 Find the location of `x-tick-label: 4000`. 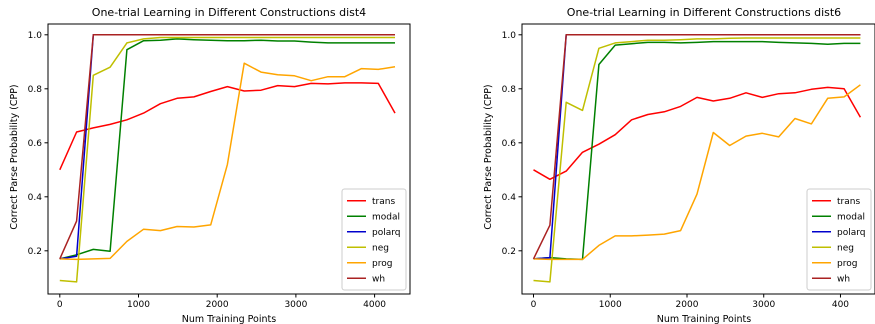

x-tick-label: 4000 is located at coordinates (374, 305).